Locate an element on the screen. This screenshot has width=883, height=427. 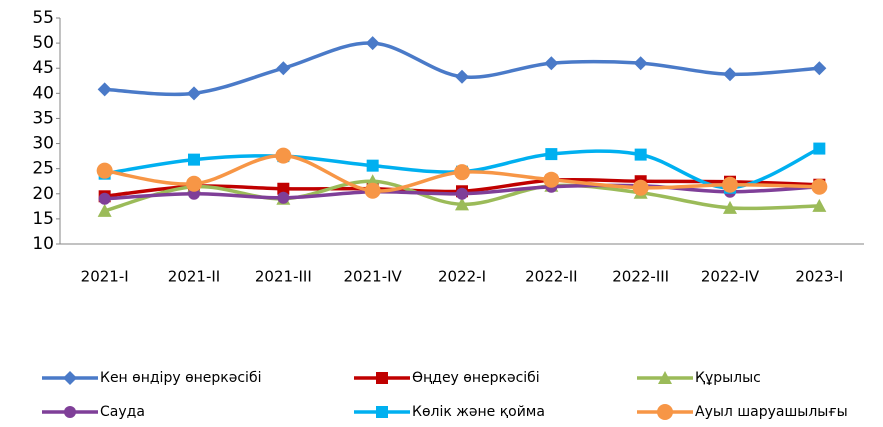
legend-item: Құрылыс is located at coordinates (699, 378).